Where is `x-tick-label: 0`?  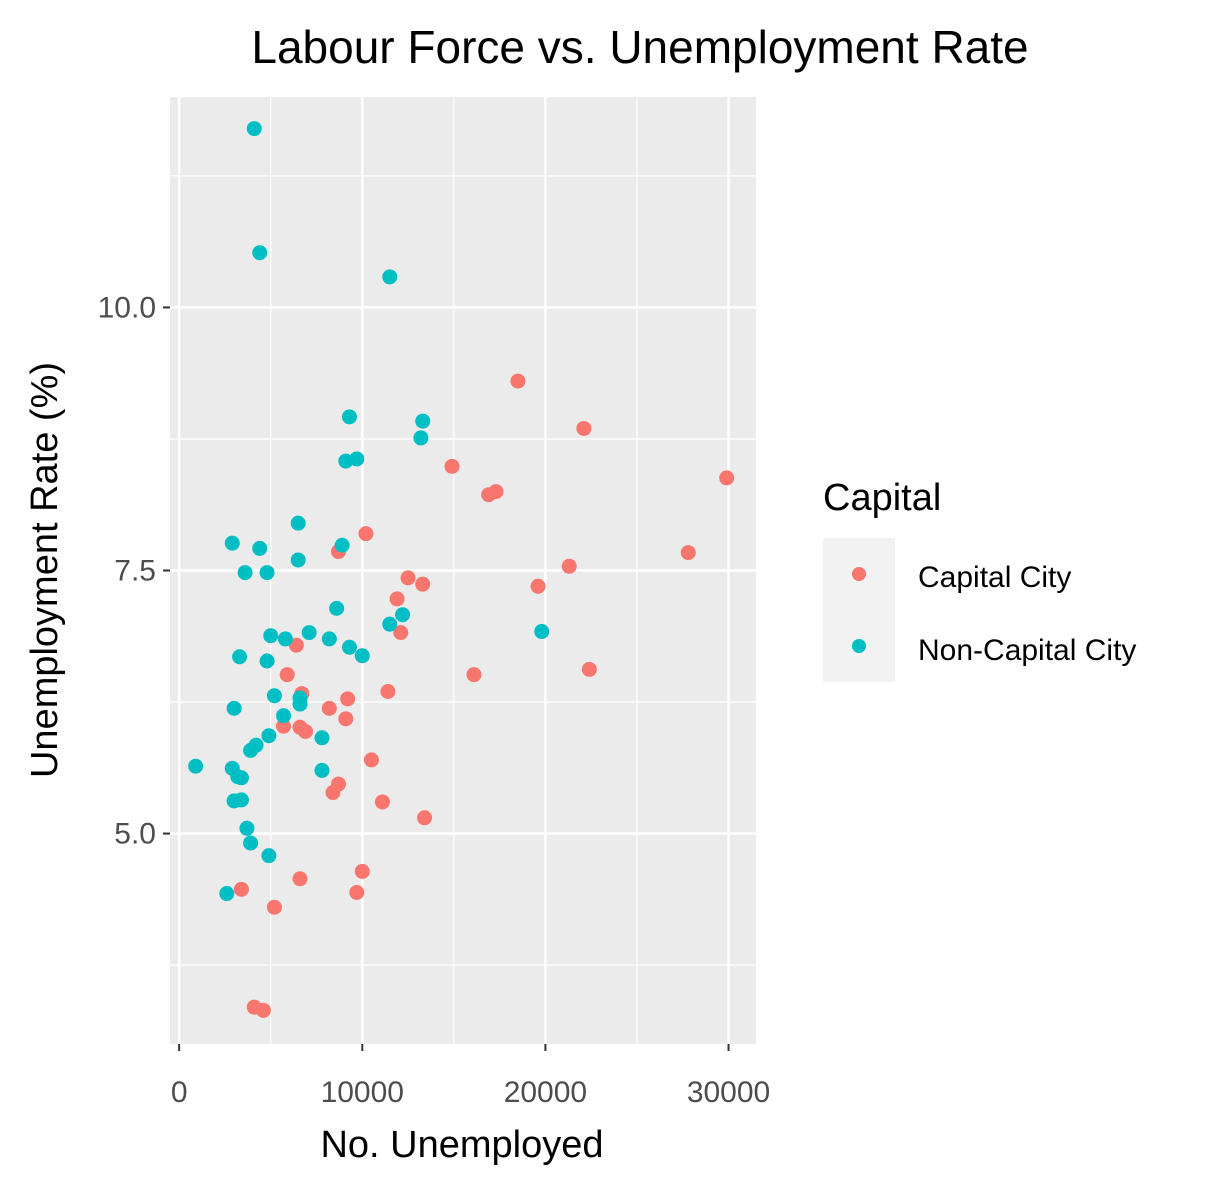
x-tick-label: 0 is located at coordinates (179, 1092).